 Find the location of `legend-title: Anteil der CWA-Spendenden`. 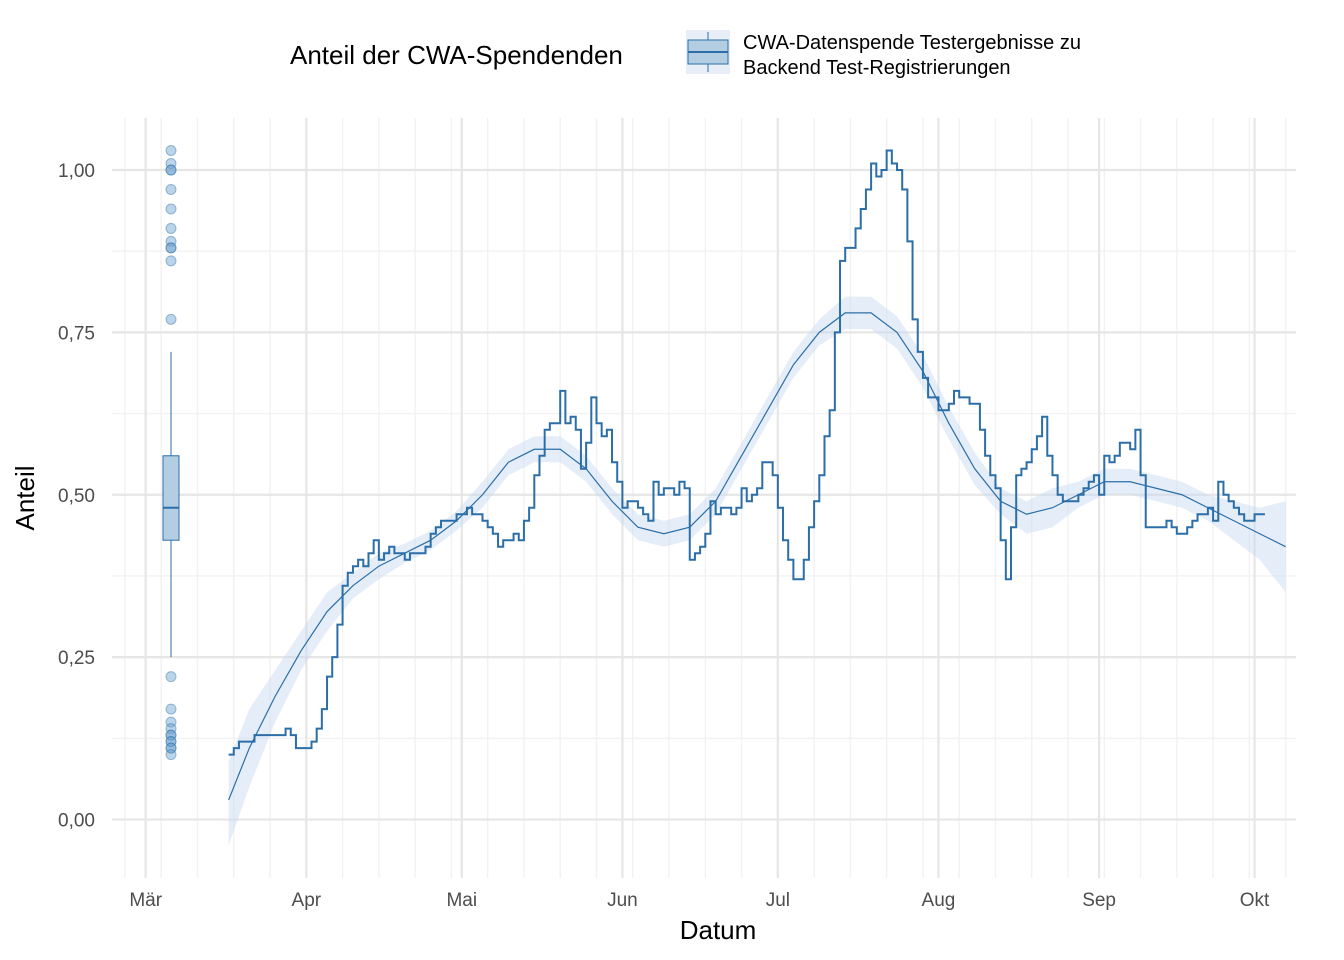

legend-title: Anteil der CWA-Spendenden is located at coordinates (456, 55).